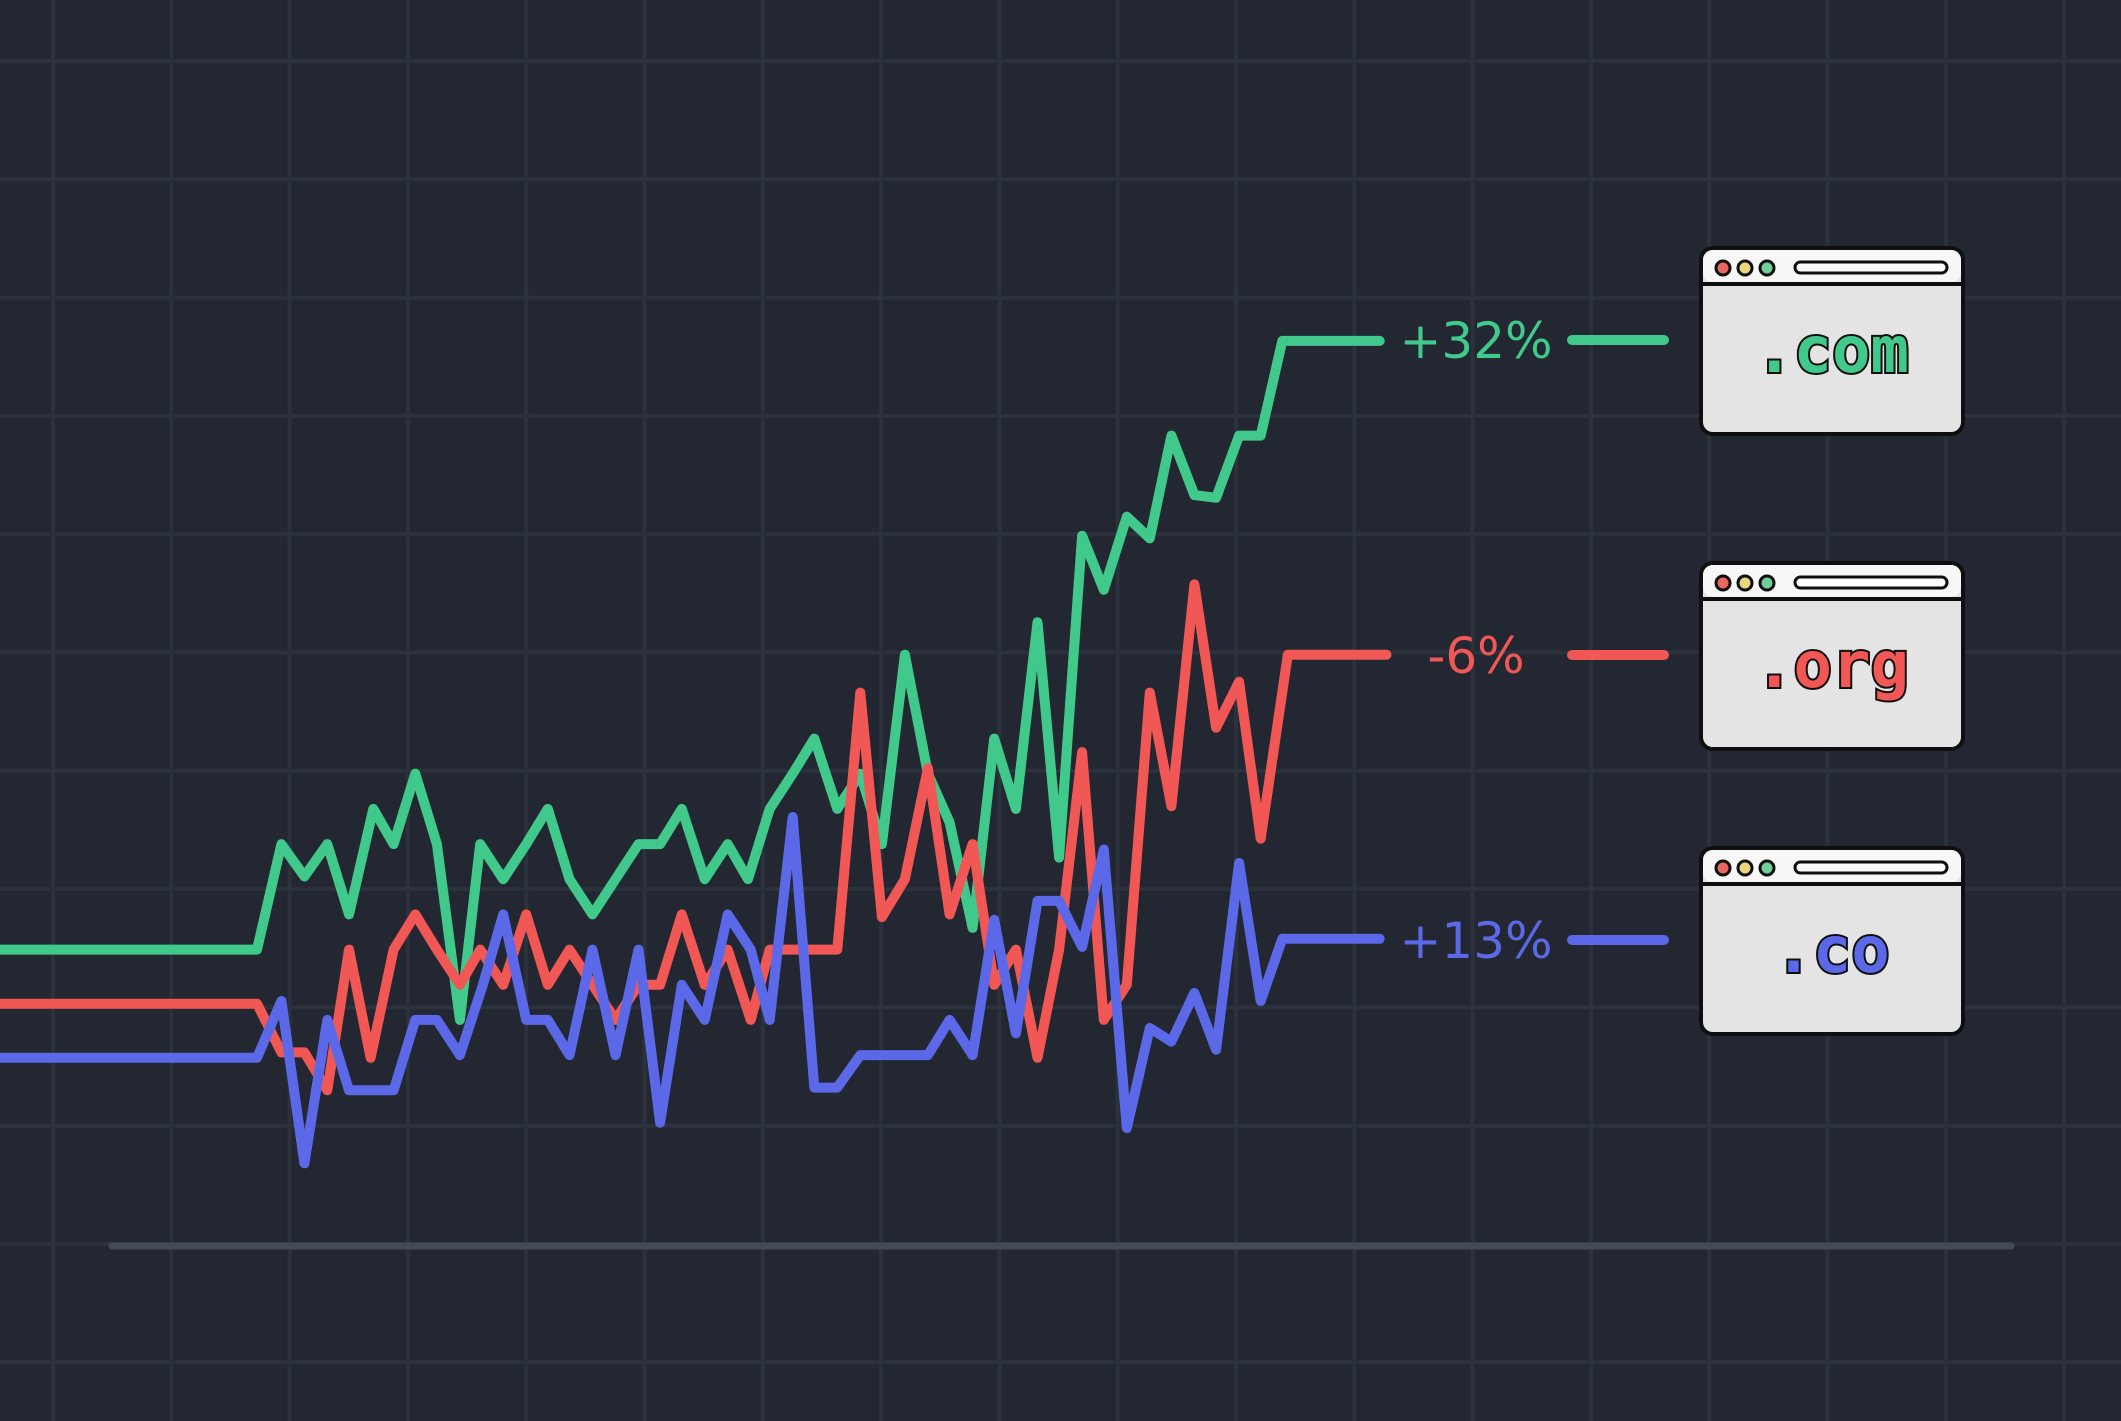  I want to click on browser-window-icon: .org, so click(1832, 656).